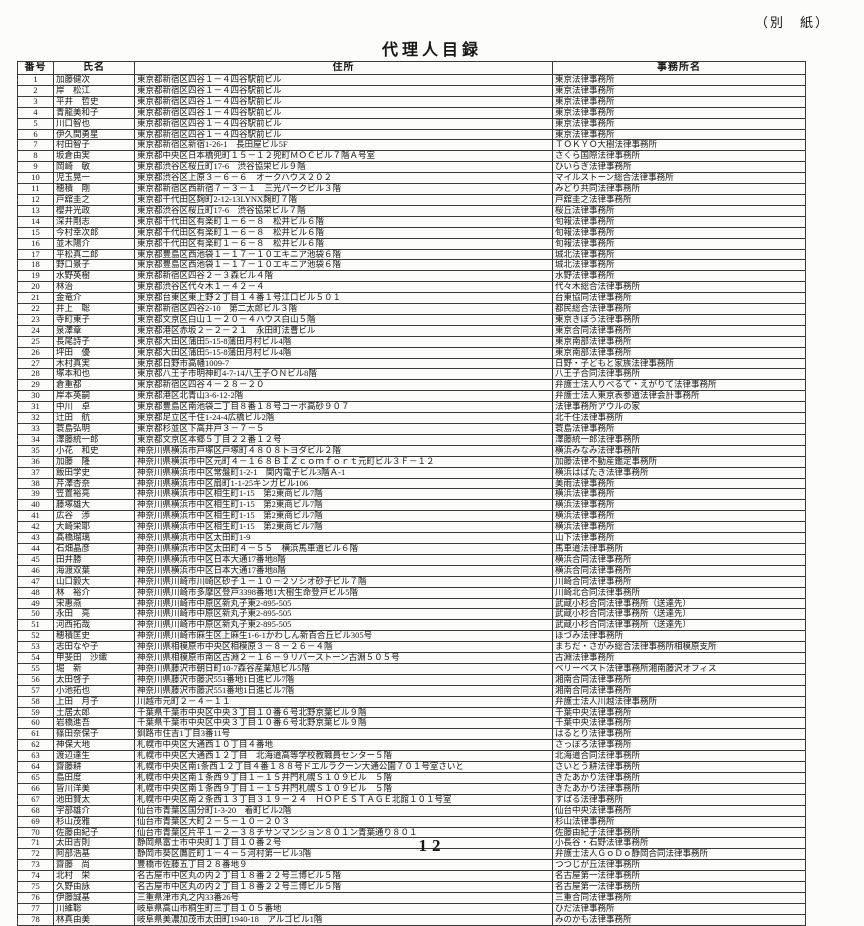 The image size is (864, 926). I want to click on office-name: 東京南部法律事務所, so click(679, 352).